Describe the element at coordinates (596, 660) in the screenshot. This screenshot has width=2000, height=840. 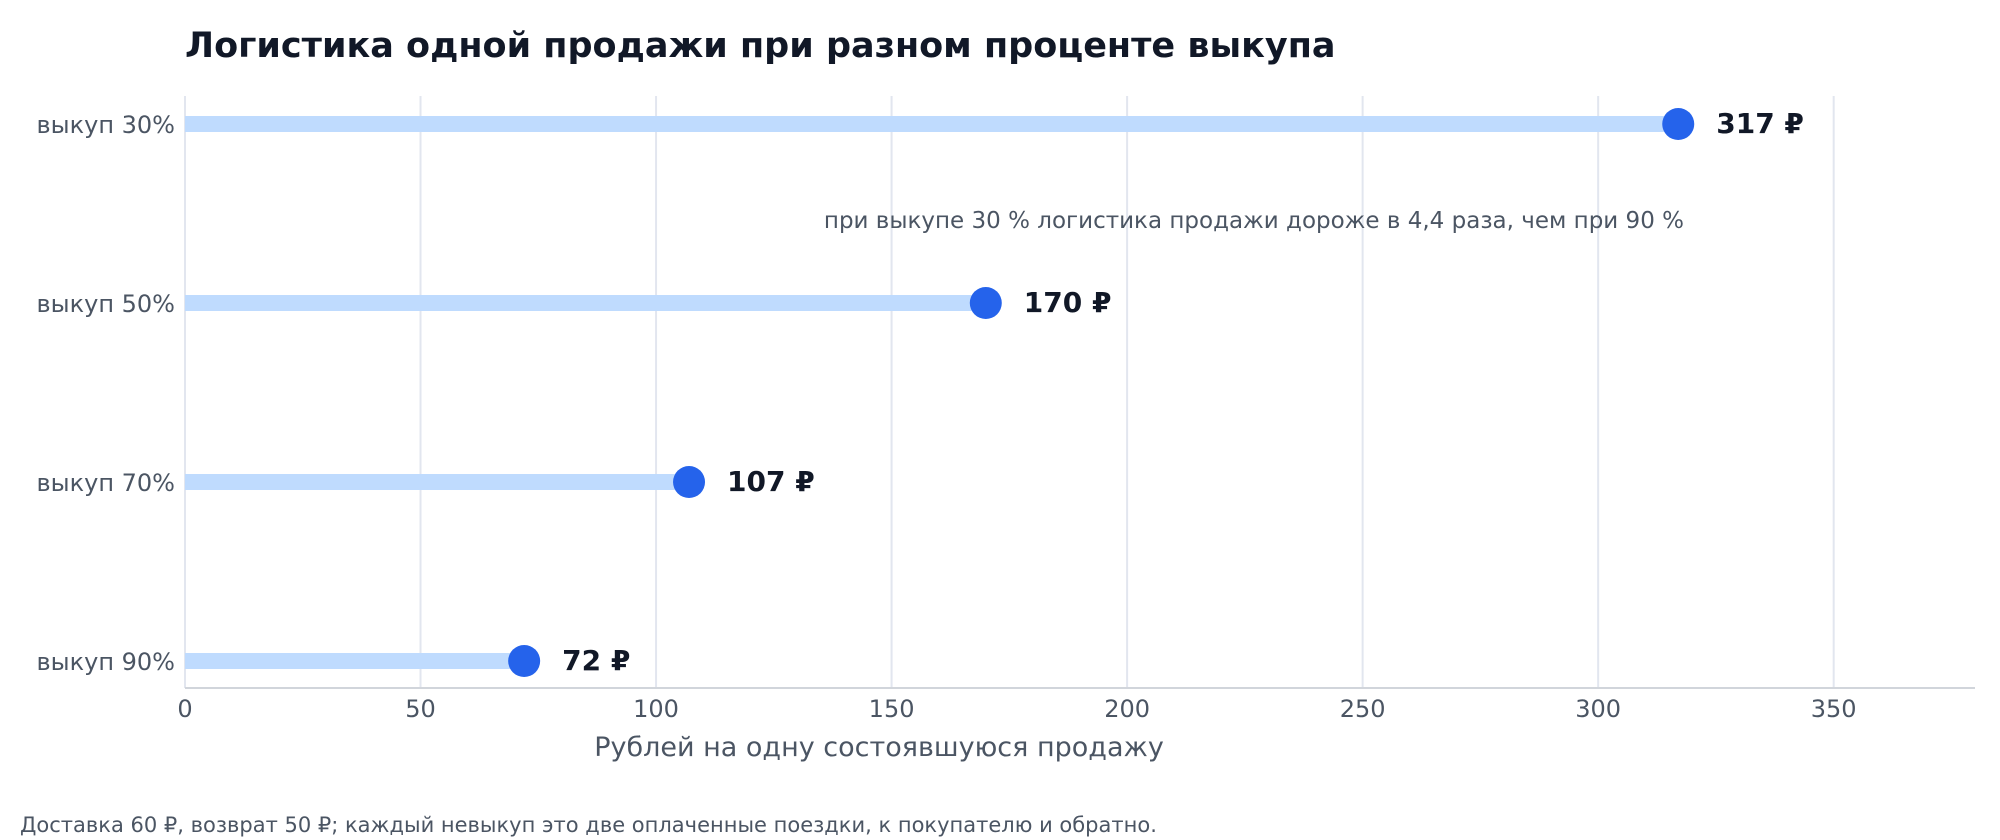
I see `value-label: 72 ₽` at that location.